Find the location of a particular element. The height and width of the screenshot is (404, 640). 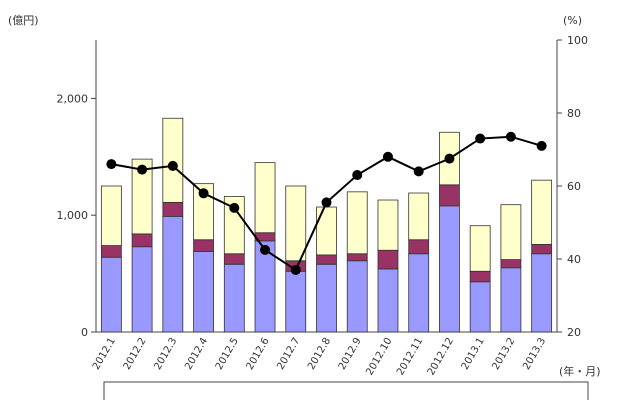

x-tick-label: 2013.2 is located at coordinates (503, 354).